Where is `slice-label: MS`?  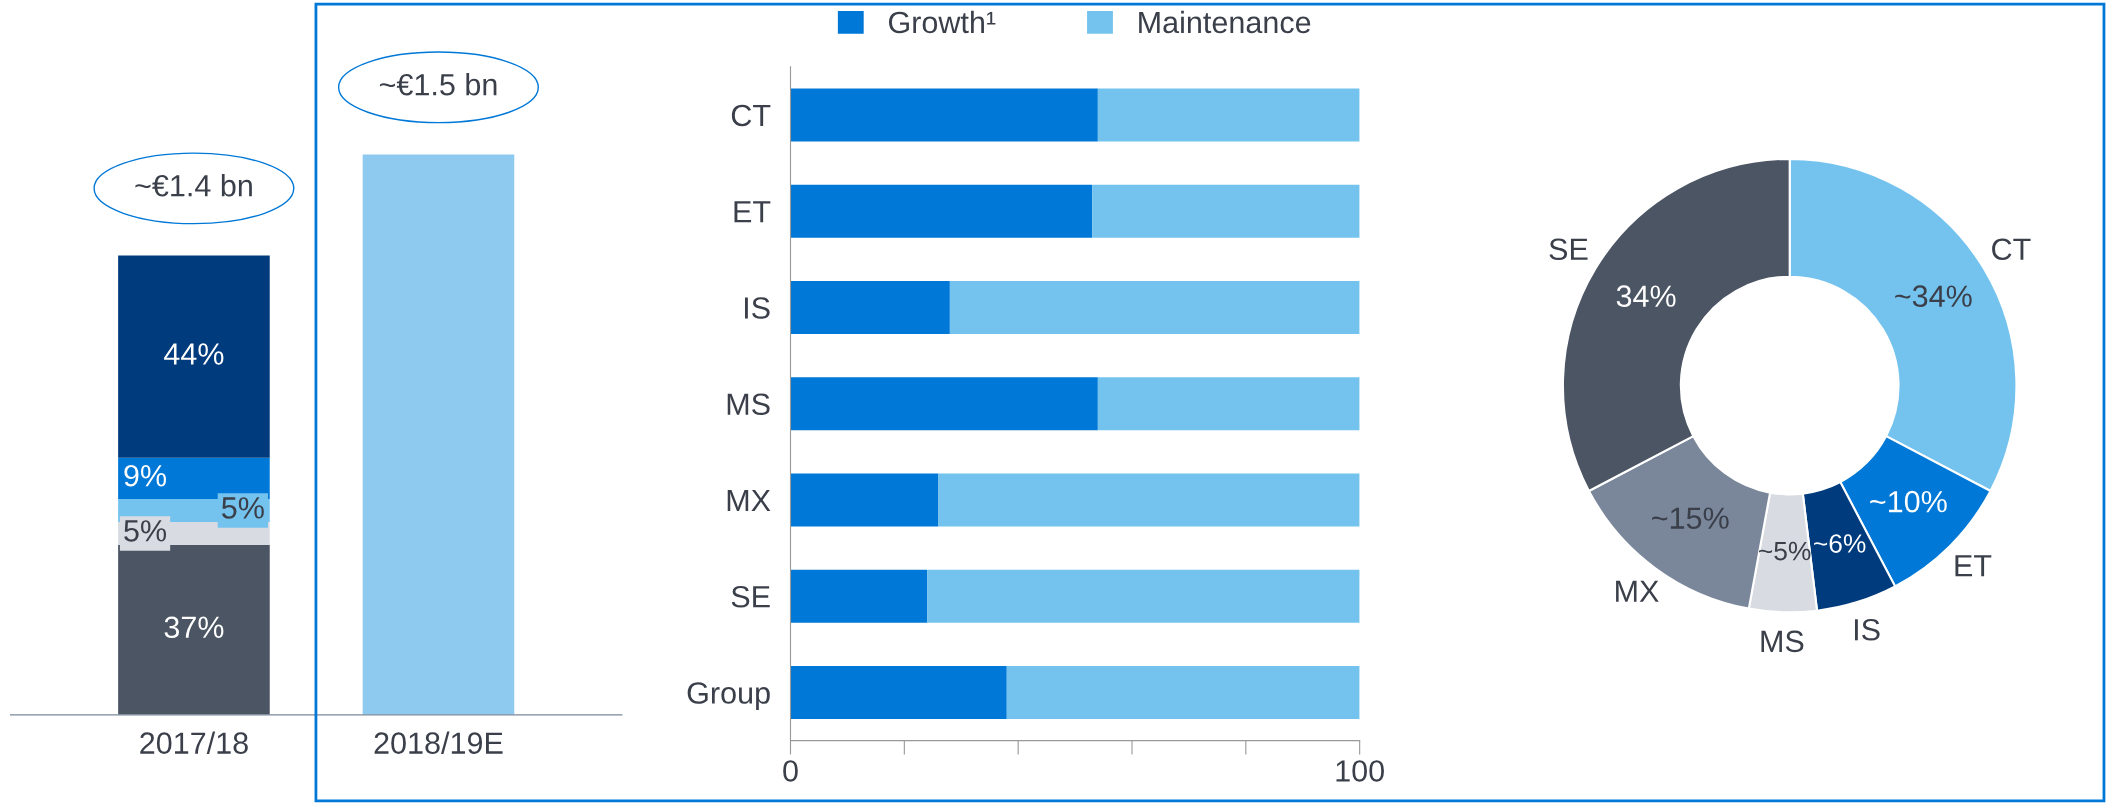 slice-label: MS is located at coordinates (1782, 641).